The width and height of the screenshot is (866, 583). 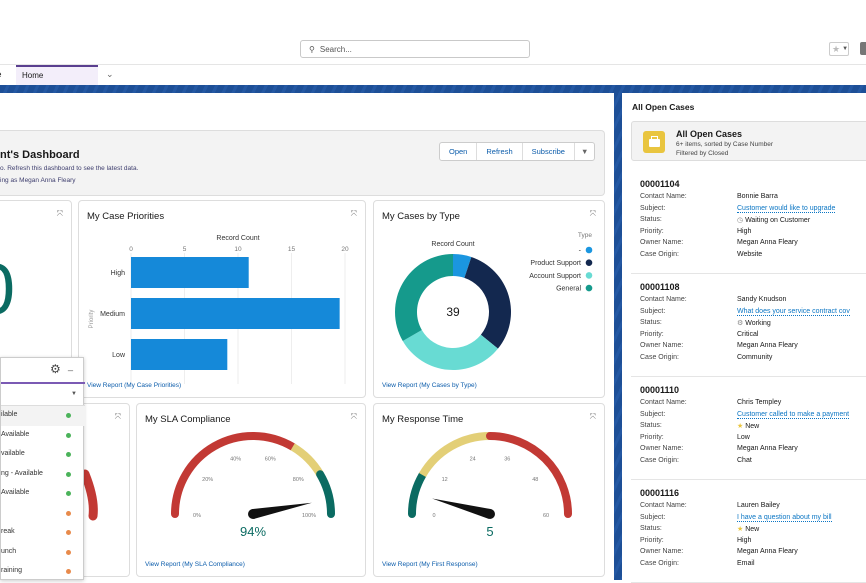 I want to click on list-view-name: All Open Cases, so click(x=709, y=134).